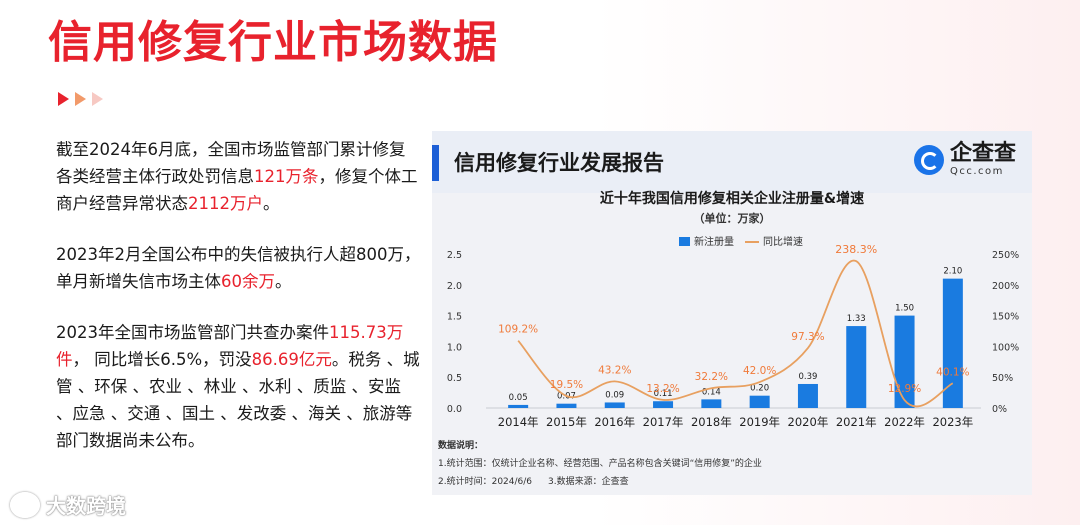 The image size is (1080, 525). Describe the element at coordinates (904, 422) in the screenshot. I see `x-tick-label: 2022年` at that location.